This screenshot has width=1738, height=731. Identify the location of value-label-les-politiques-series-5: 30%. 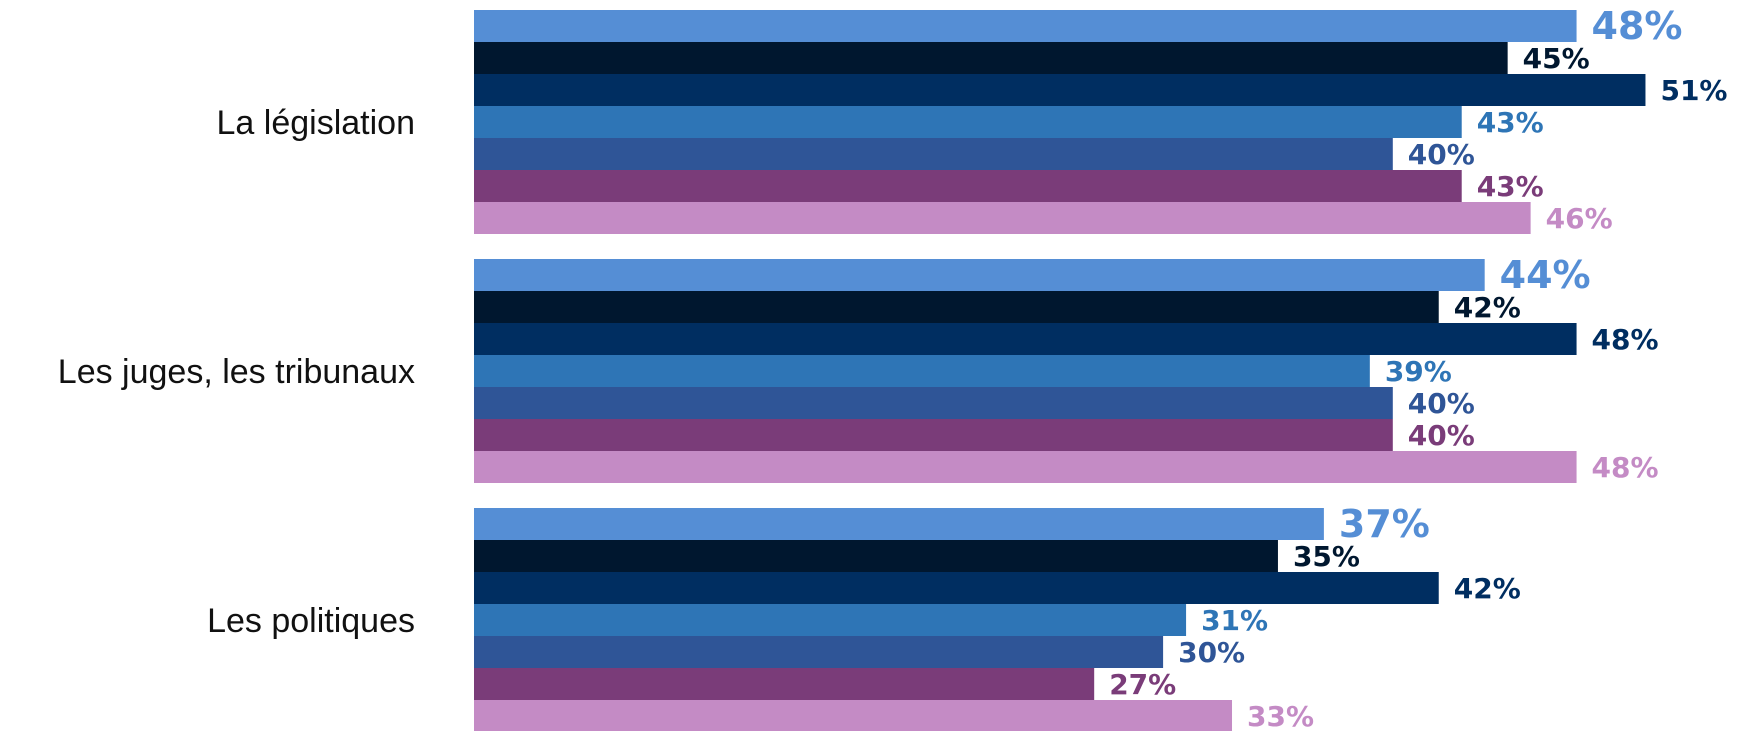
(1211, 652).